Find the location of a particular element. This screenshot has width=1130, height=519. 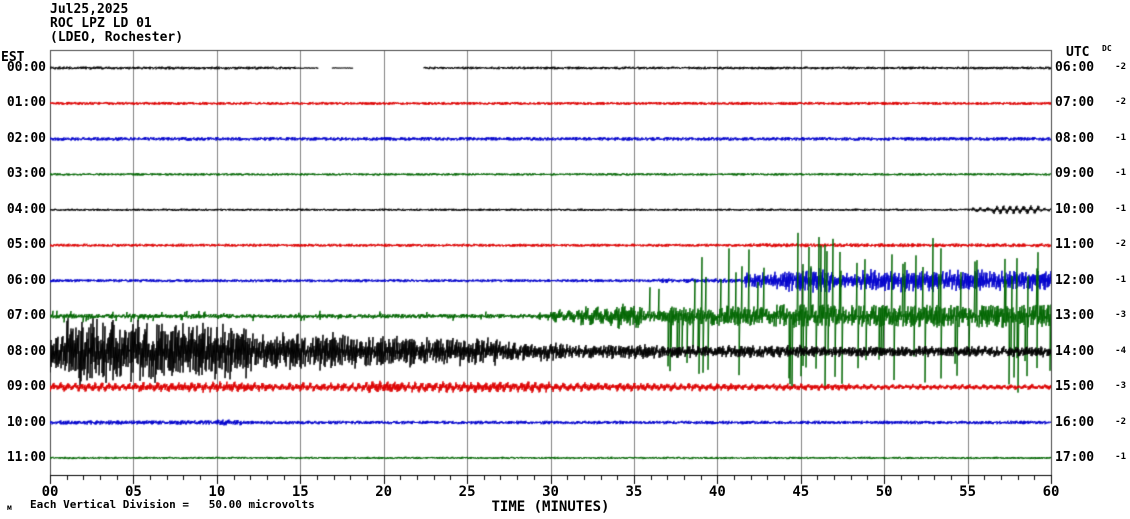

header-network: (LDEO, Rochester) is located at coordinates (117, 37).